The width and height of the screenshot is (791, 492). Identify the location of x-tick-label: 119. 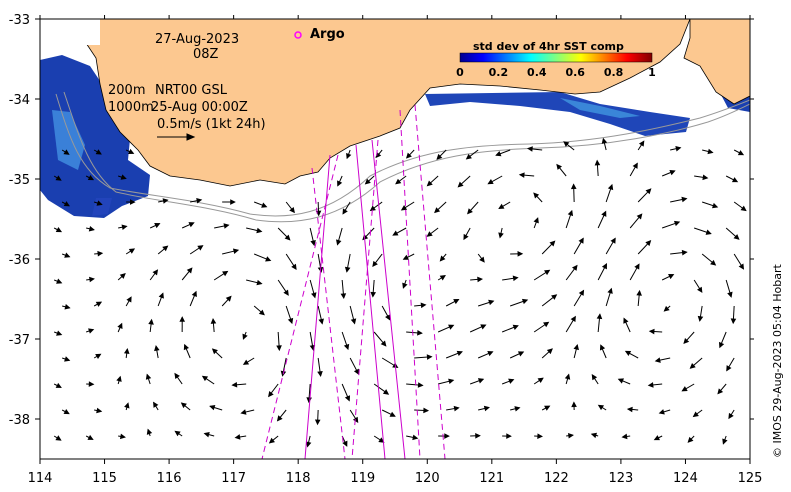
(362, 478).